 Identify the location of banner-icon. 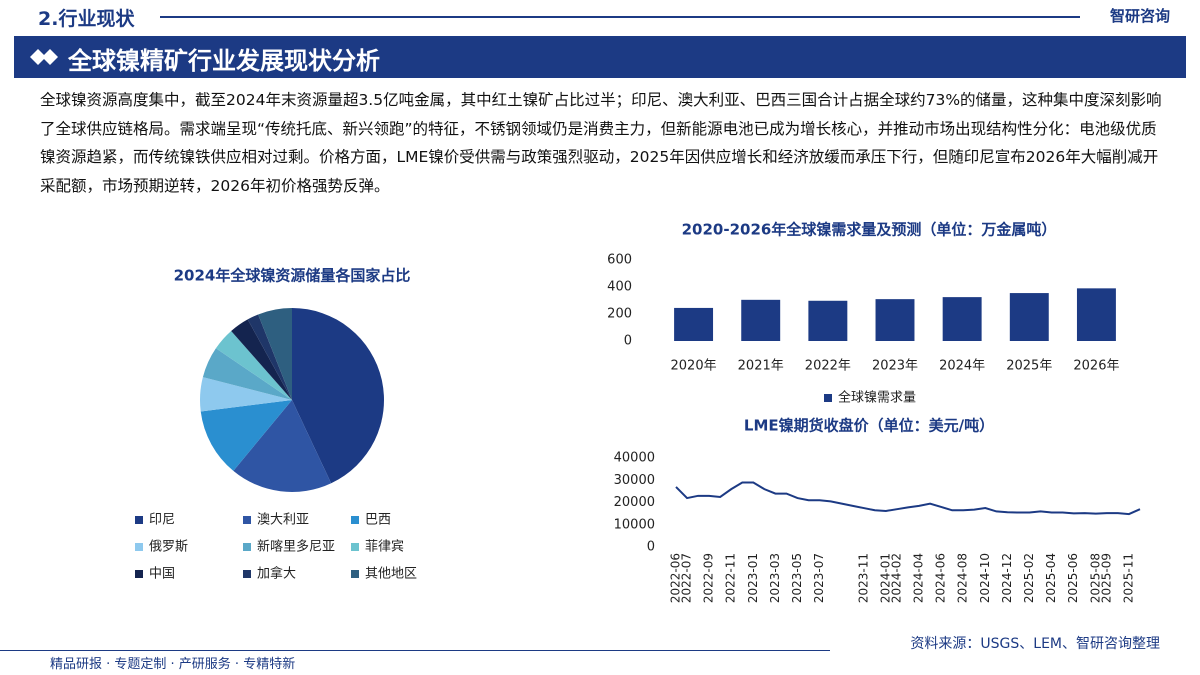
(44, 57).